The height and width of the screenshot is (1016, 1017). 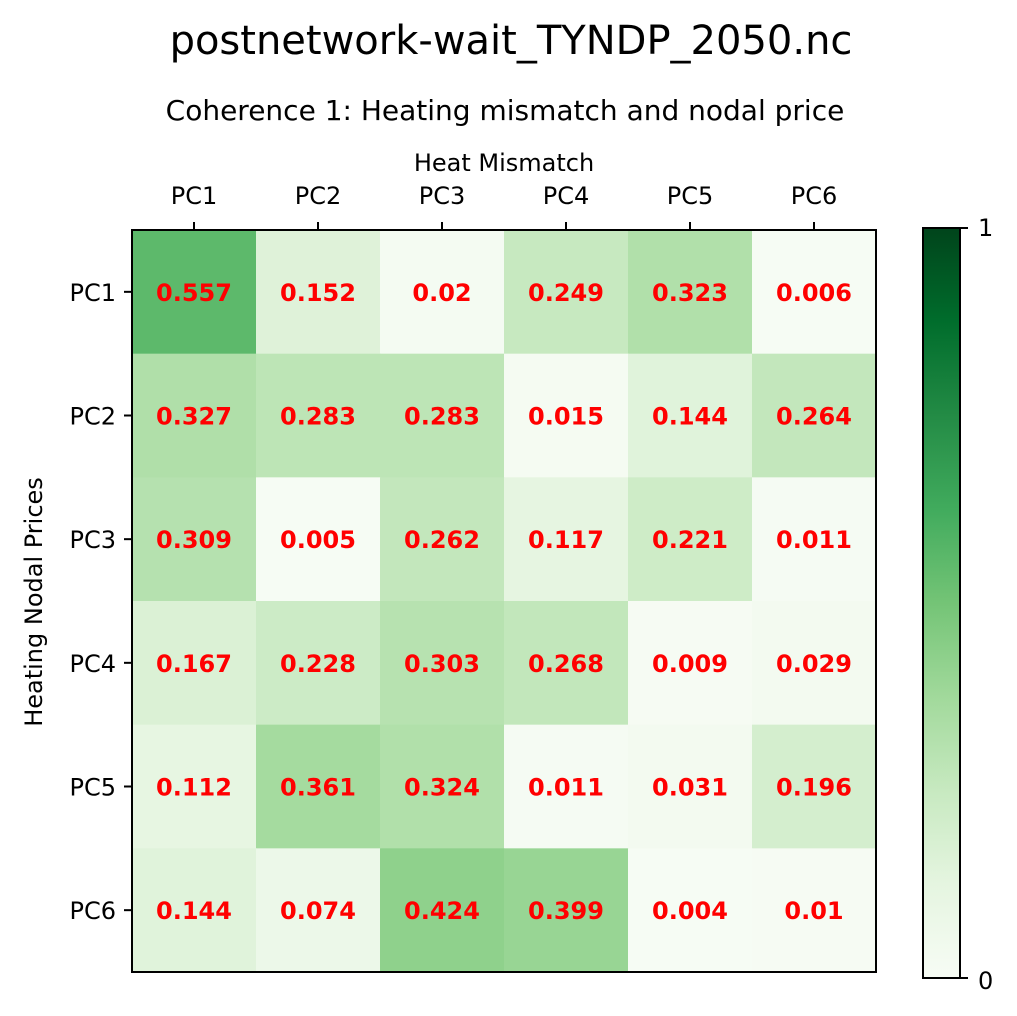 What do you see at coordinates (101, 602) in the screenshot?
I see `y-axis-ticks: PC1 PC2 PC3 PC4 PC5 PC6` at bounding box center [101, 602].